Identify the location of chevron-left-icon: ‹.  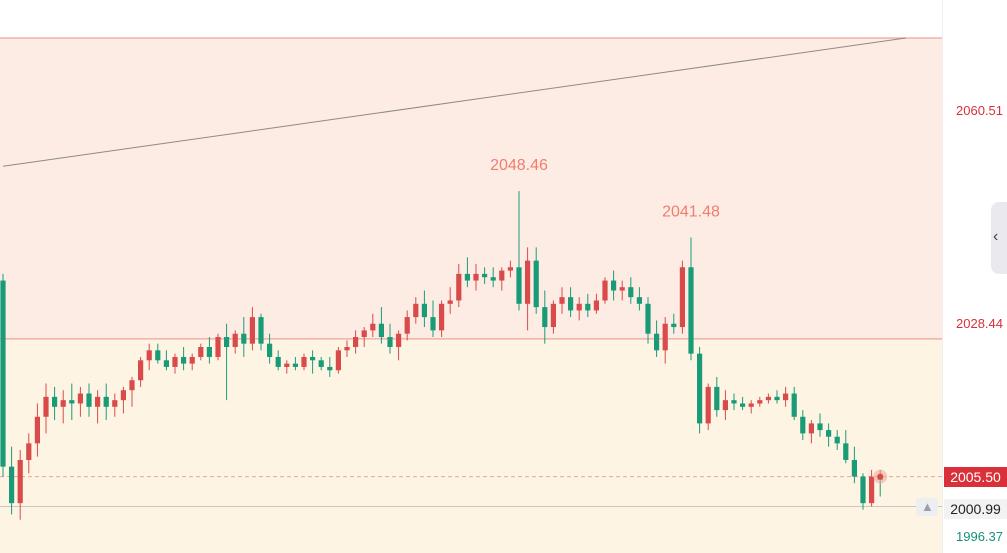
(996, 236).